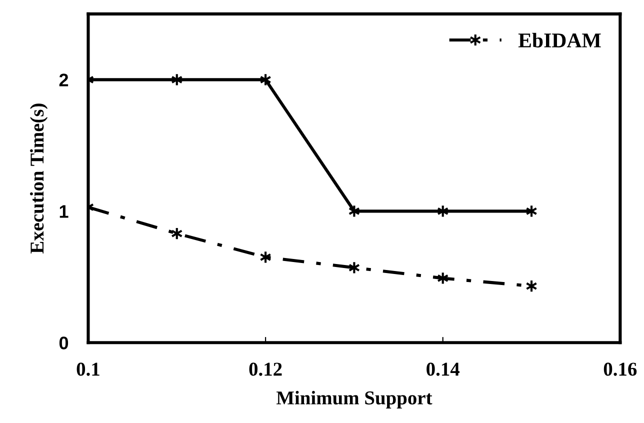 The width and height of the screenshot is (644, 423). What do you see at coordinates (63, 343) in the screenshot?
I see `y-tick-label: 0` at bounding box center [63, 343].